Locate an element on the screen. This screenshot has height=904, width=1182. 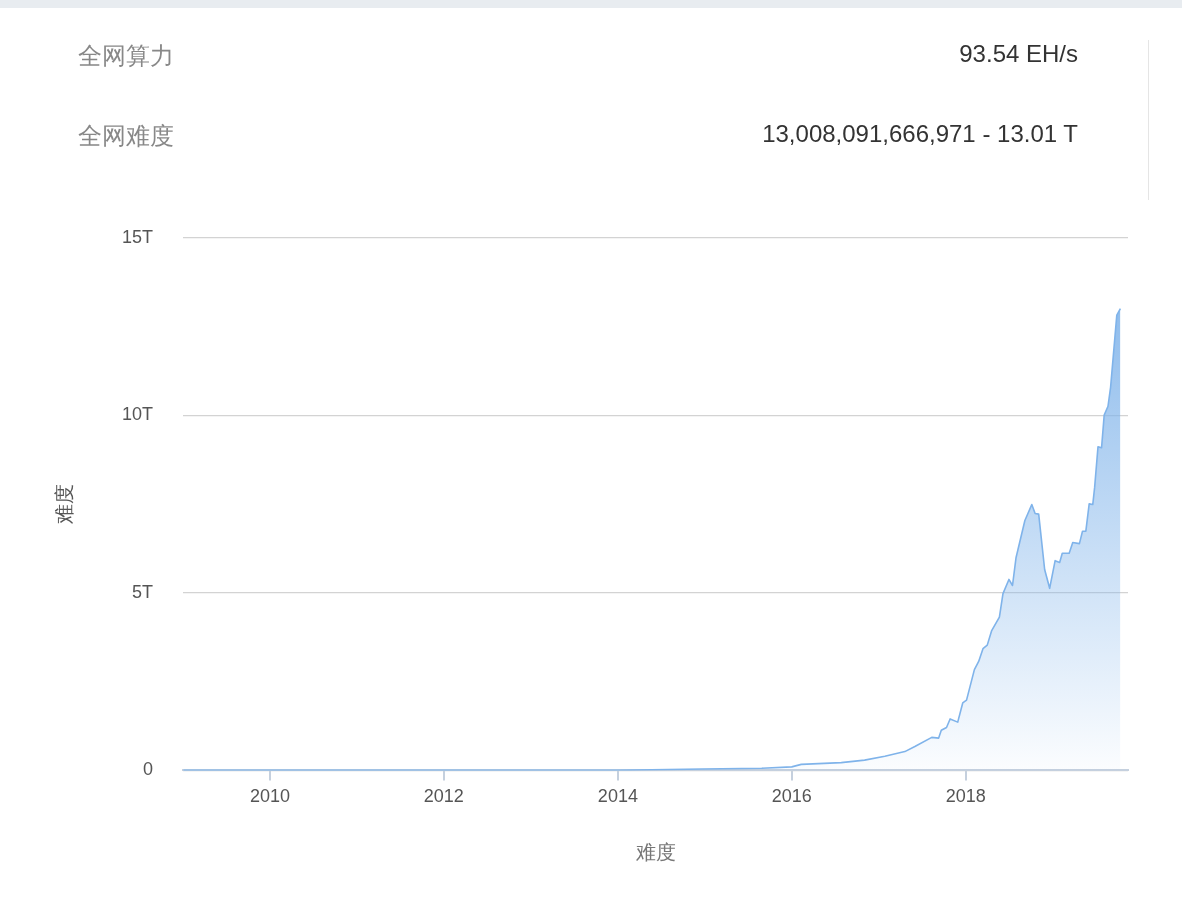
x-tick-label: 2018 is located at coordinates (965, 796).